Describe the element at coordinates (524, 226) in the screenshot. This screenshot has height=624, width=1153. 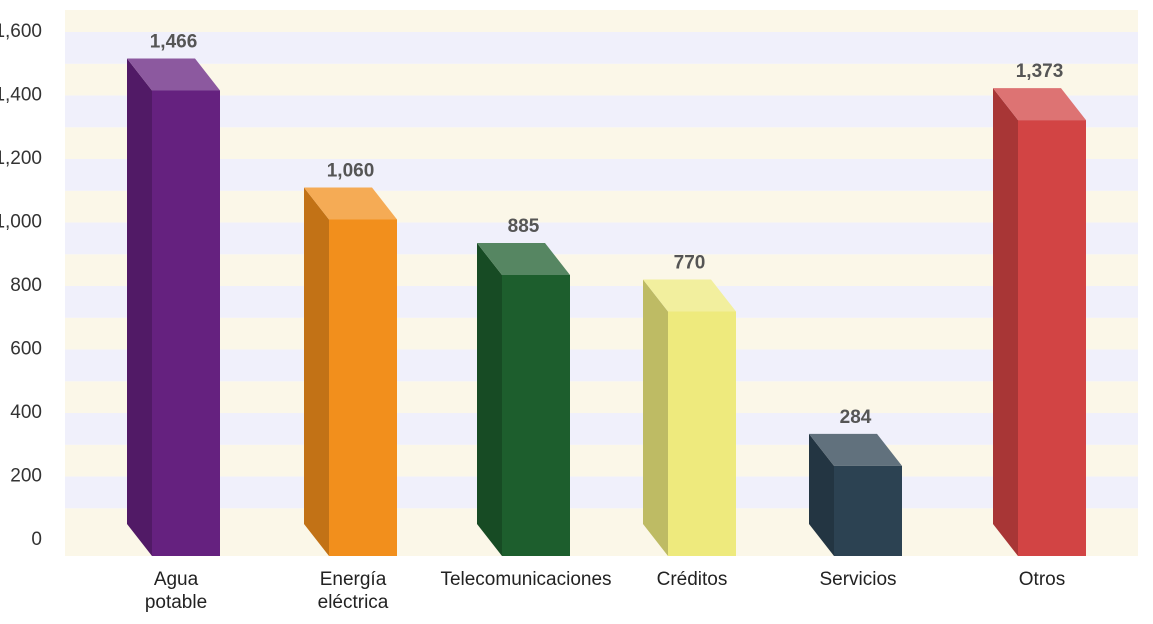
I see `value-label: 885` at that location.